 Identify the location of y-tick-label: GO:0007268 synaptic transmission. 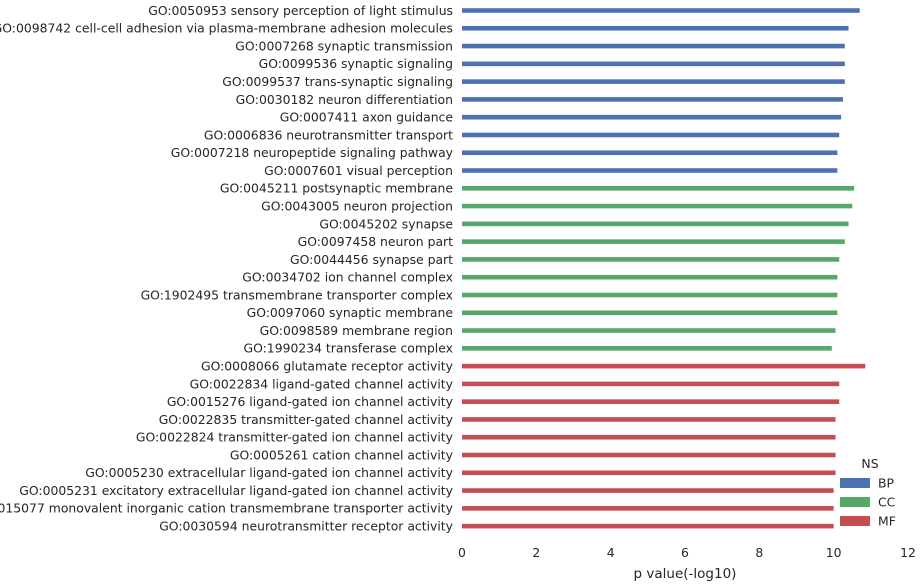
(344, 45).